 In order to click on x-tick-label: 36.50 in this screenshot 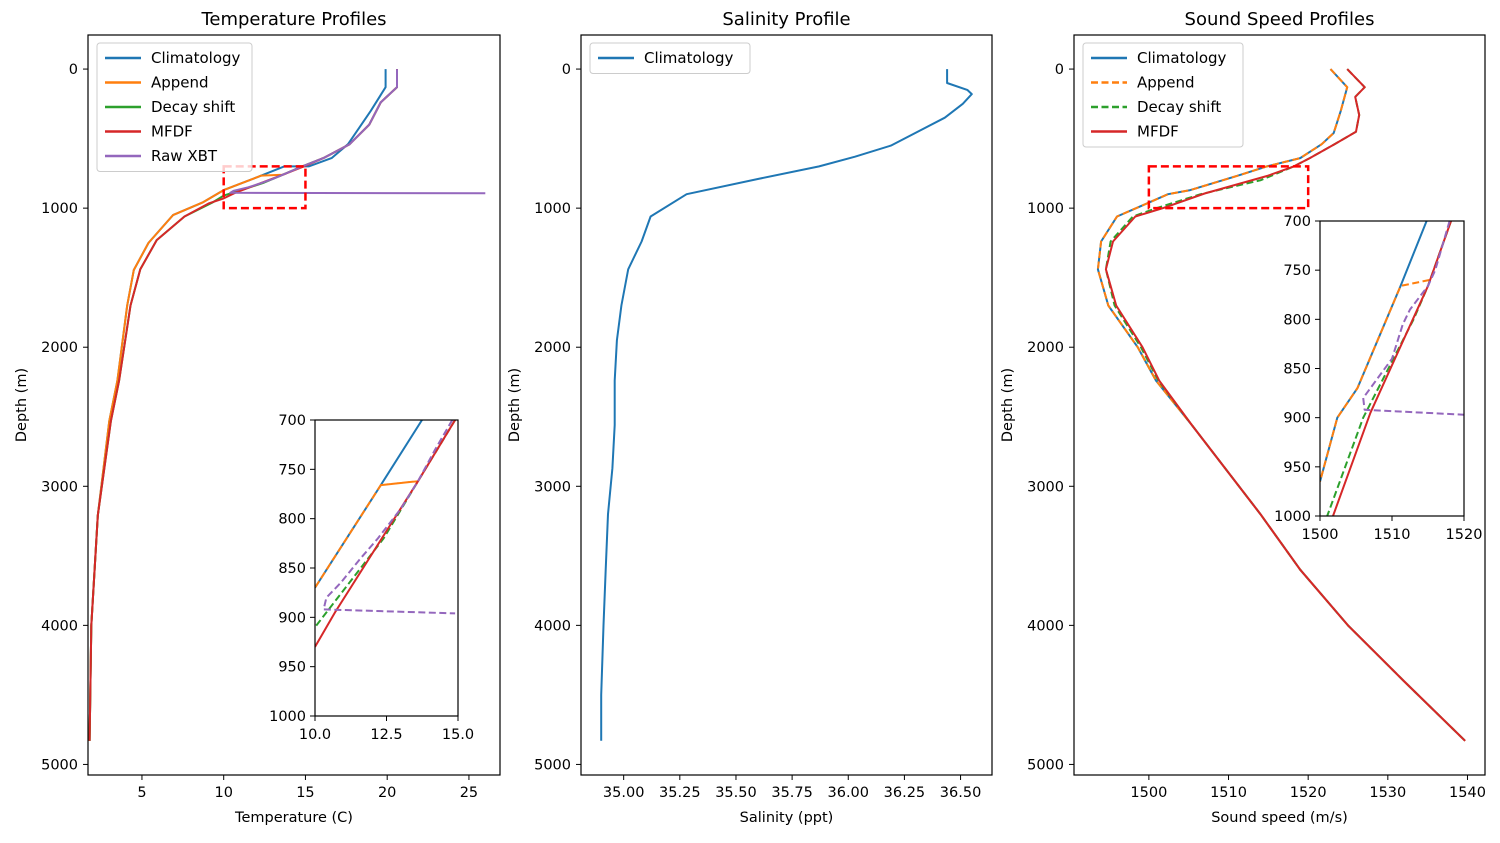, I will do `click(961, 793)`.